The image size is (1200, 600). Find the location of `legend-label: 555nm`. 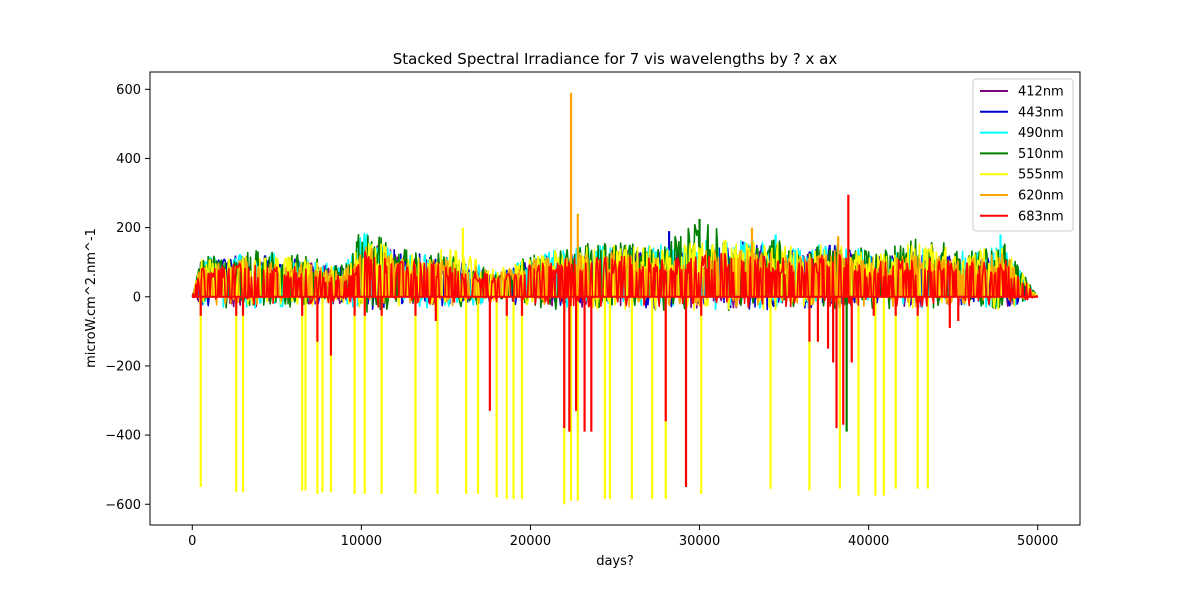

legend-label: 555nm is located at coordinates (1041, 175).